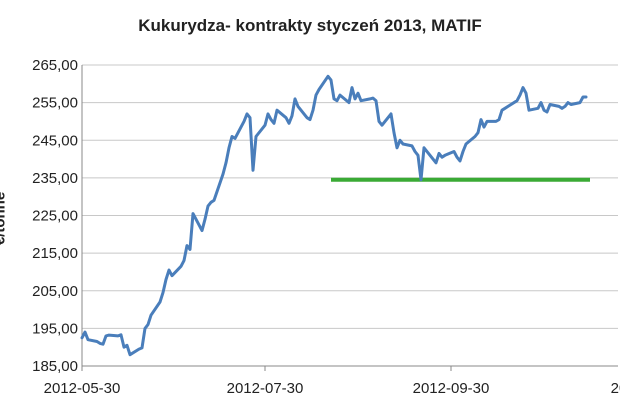  I want to click on y-tick-label: 225,00, so click(55, 216).